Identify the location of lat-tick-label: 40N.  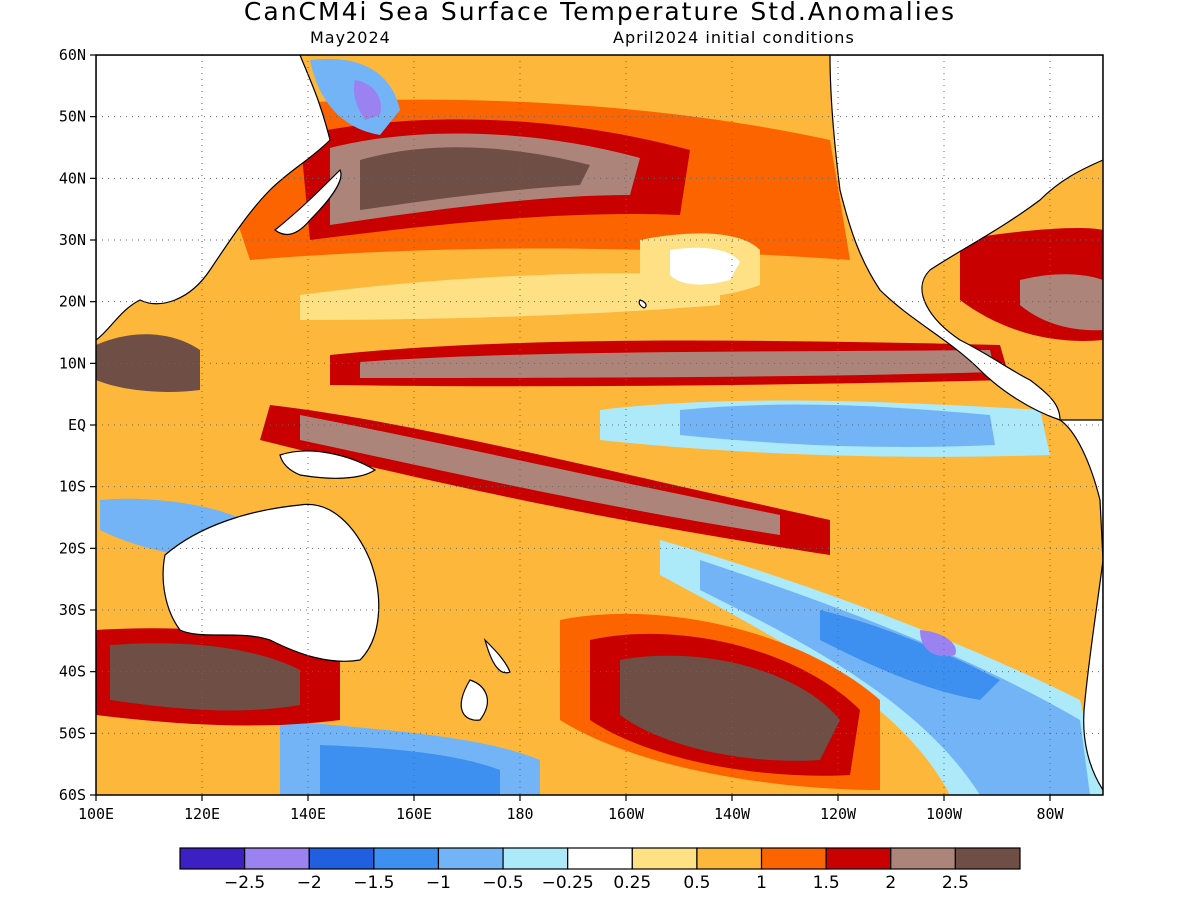
(72, 178).